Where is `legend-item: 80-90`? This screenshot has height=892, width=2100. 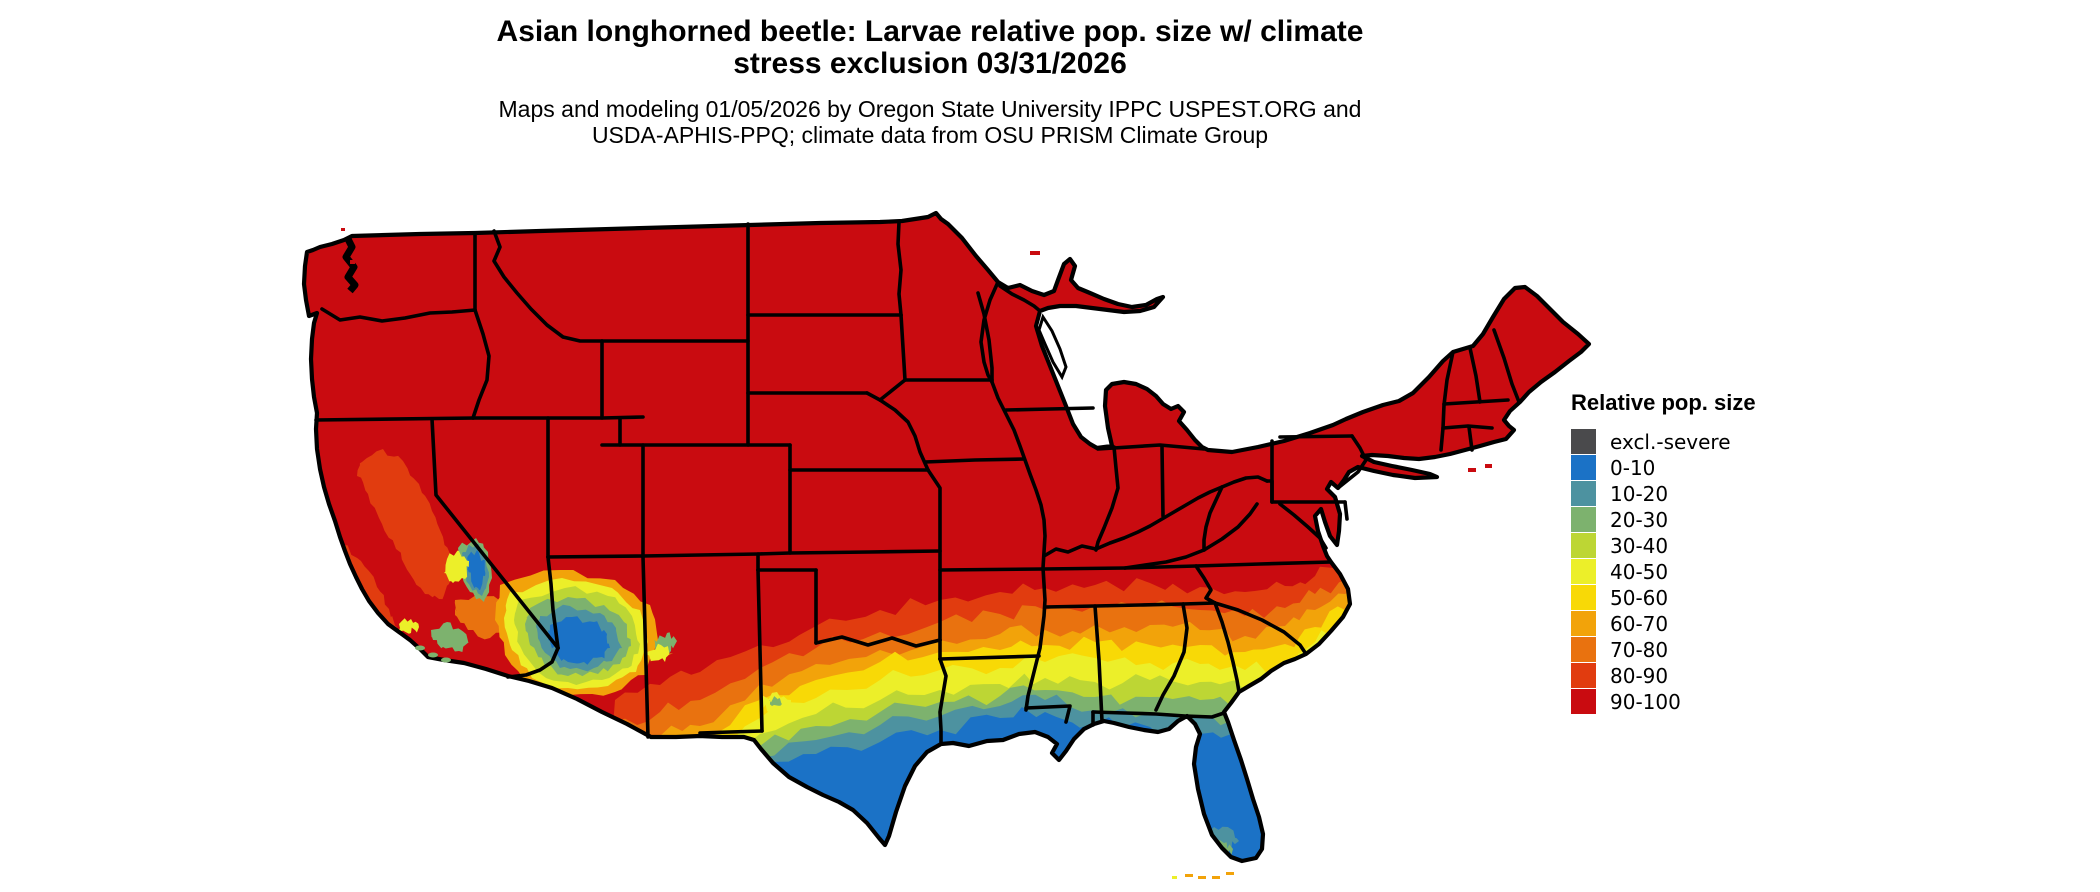 legend-item: 80-90 is located at coordinates (1663, 675).